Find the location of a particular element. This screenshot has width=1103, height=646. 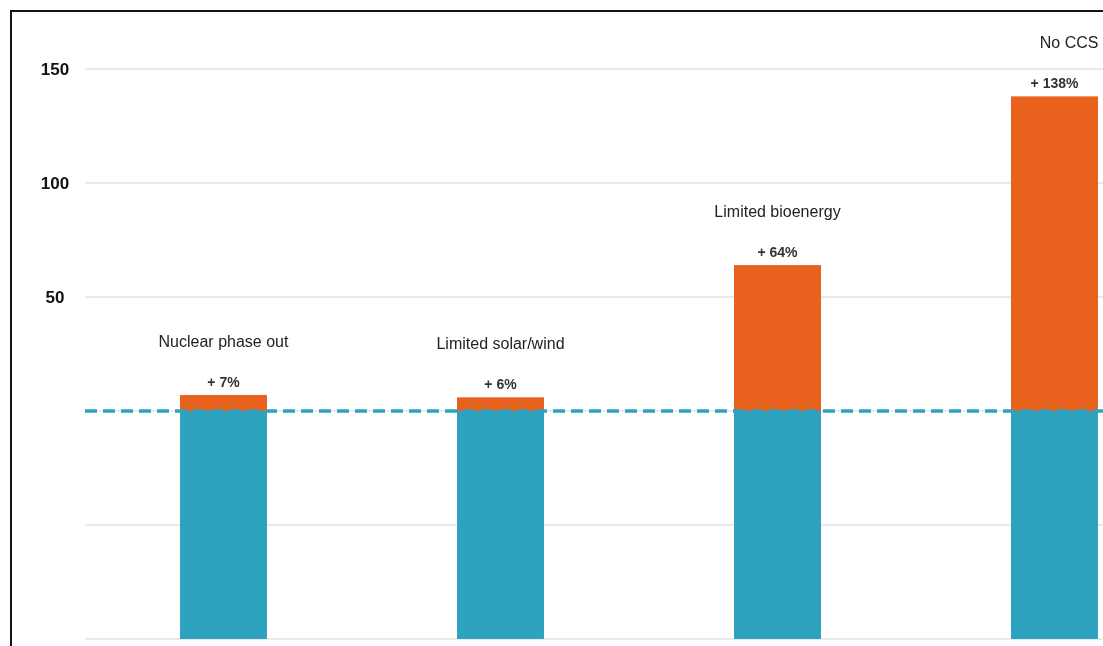

y-tick-label: 50 is located at coordinates (55, 297).